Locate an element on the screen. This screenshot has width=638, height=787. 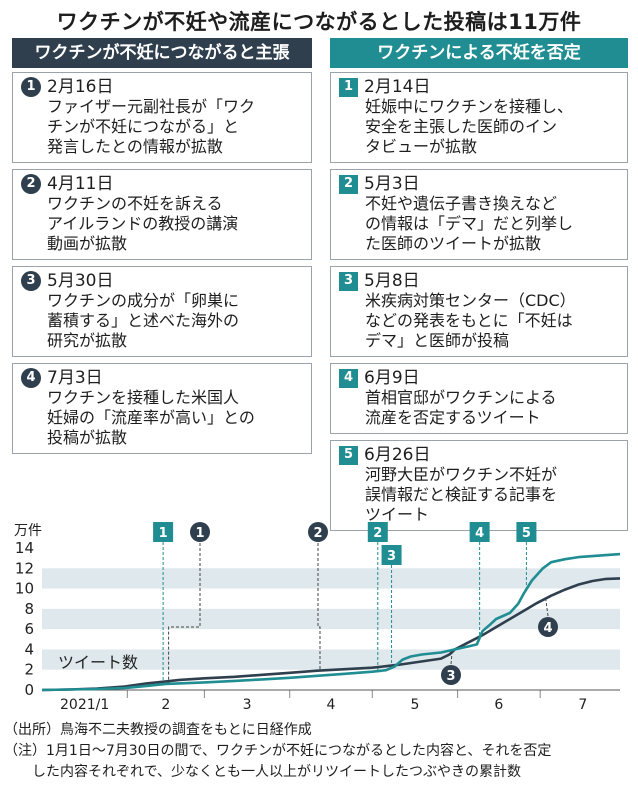
denial-card: 5 6月26日 河野大臣がワクチン不妊が 誤情報だと検証する記事を ツイート is located at coordinates (479, 485).